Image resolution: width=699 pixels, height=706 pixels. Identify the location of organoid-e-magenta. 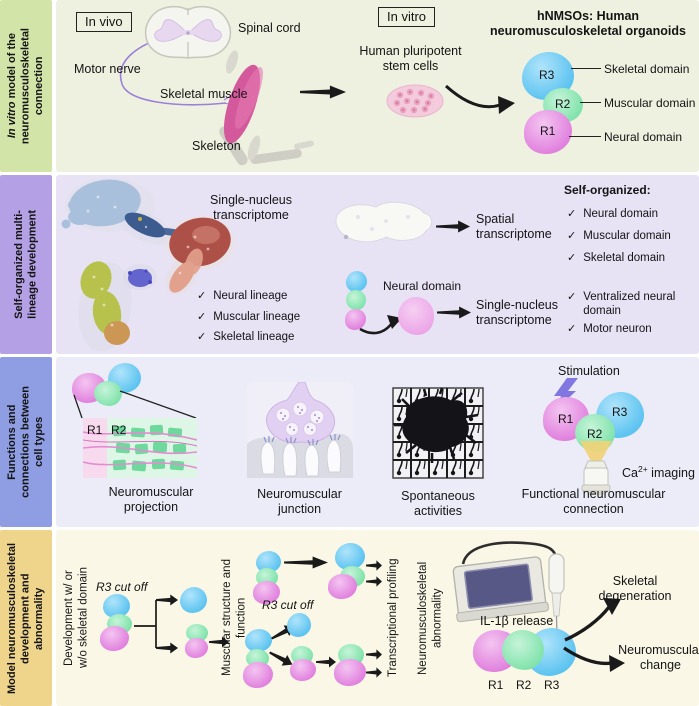
(342, 586).